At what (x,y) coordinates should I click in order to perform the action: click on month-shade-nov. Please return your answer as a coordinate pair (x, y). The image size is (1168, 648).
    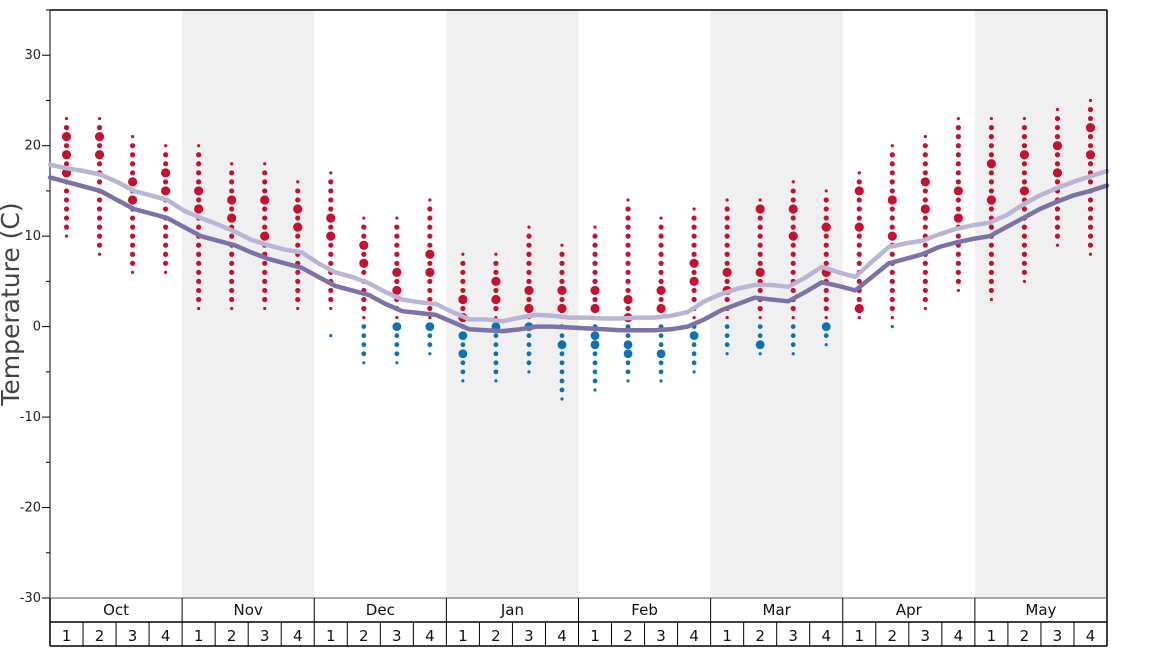
    Looking at the image, I should click on (248, 304).